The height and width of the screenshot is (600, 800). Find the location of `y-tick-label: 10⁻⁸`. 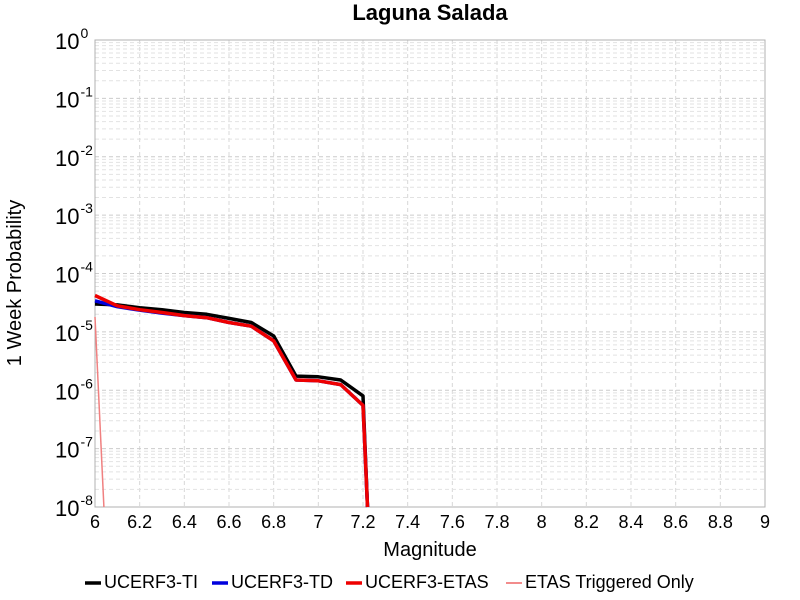

y-tick-label: 10⁻⁸ is located at coordinates (74, 506).